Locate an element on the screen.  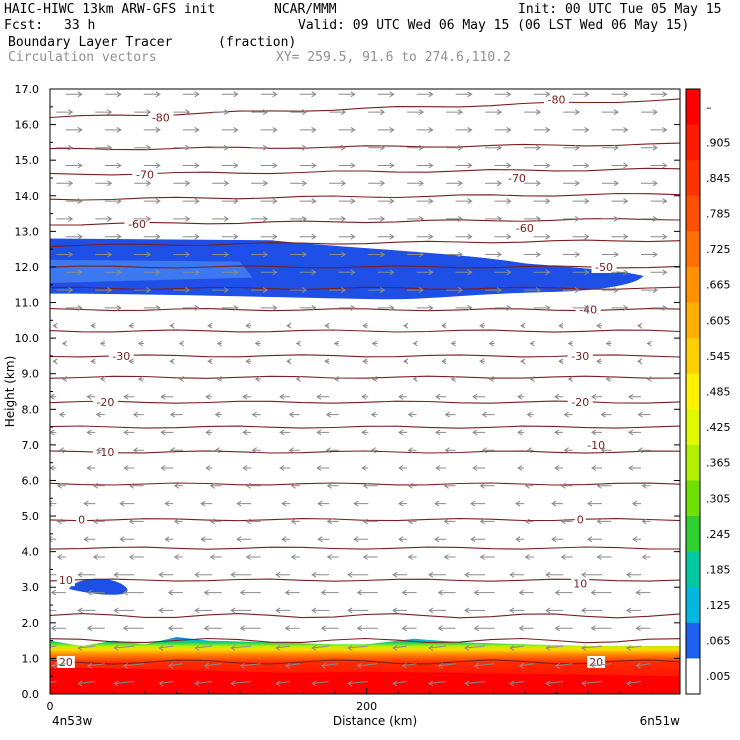
y-tick-label: 8.0 is located at coordinates (31, 409).